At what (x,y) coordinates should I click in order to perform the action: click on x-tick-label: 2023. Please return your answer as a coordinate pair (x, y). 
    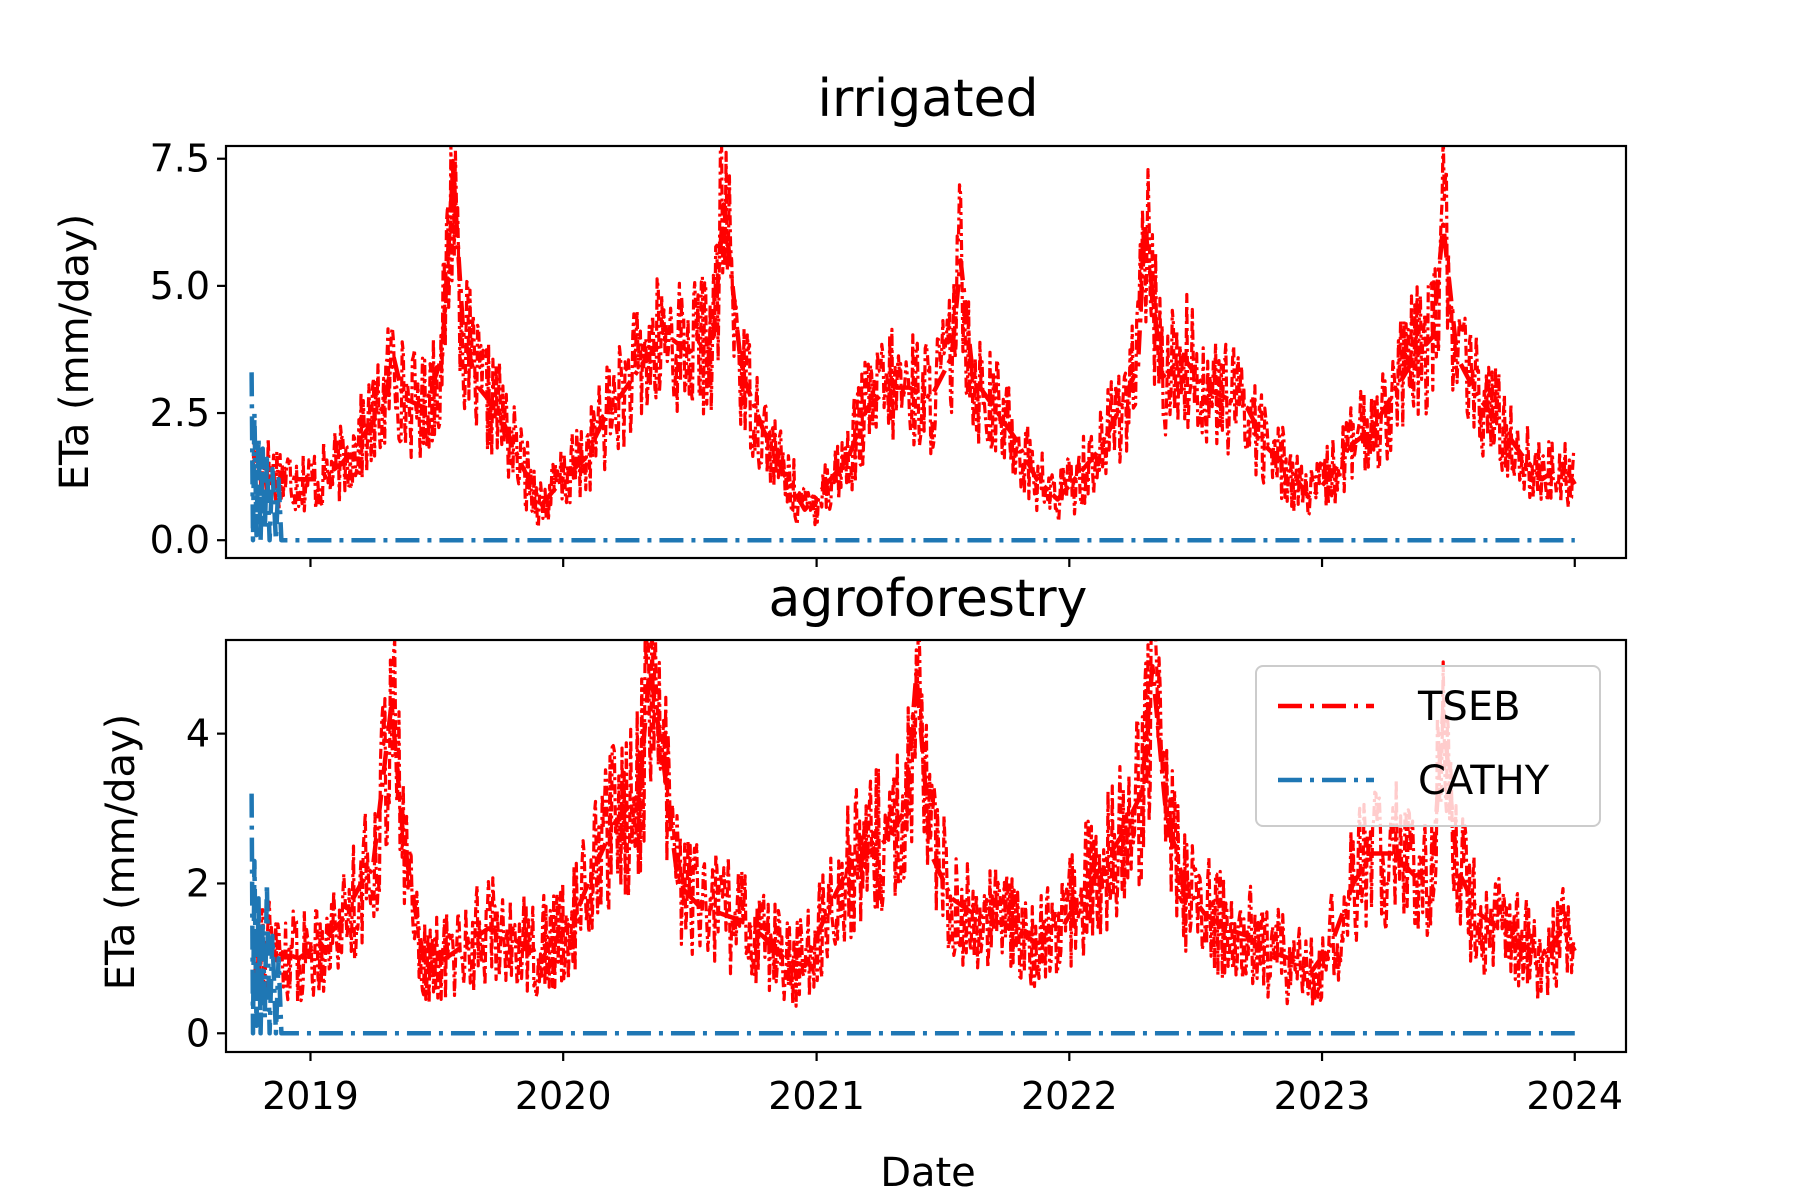
    Looking at the image, I should click on (1322, 1096).